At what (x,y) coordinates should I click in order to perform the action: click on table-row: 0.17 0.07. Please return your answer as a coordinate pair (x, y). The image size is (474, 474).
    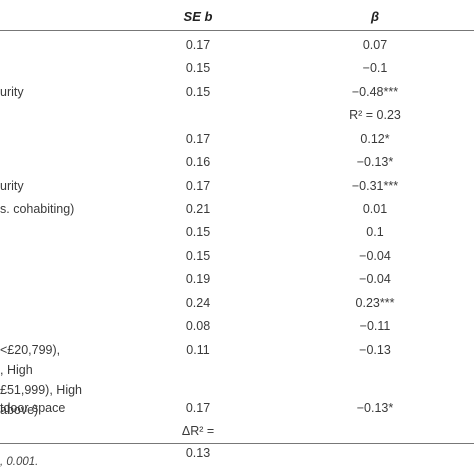
    Looking at the image, I should click on (237, 45).